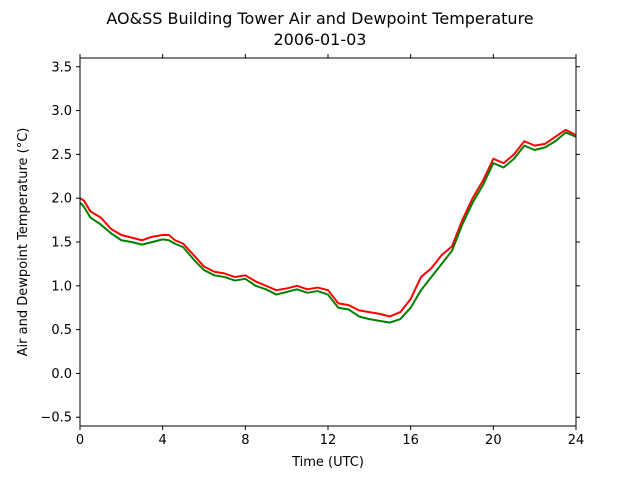 This screenshot has height=480, width=640. I want to click on x-tick-label: 0, so click(80, 440).